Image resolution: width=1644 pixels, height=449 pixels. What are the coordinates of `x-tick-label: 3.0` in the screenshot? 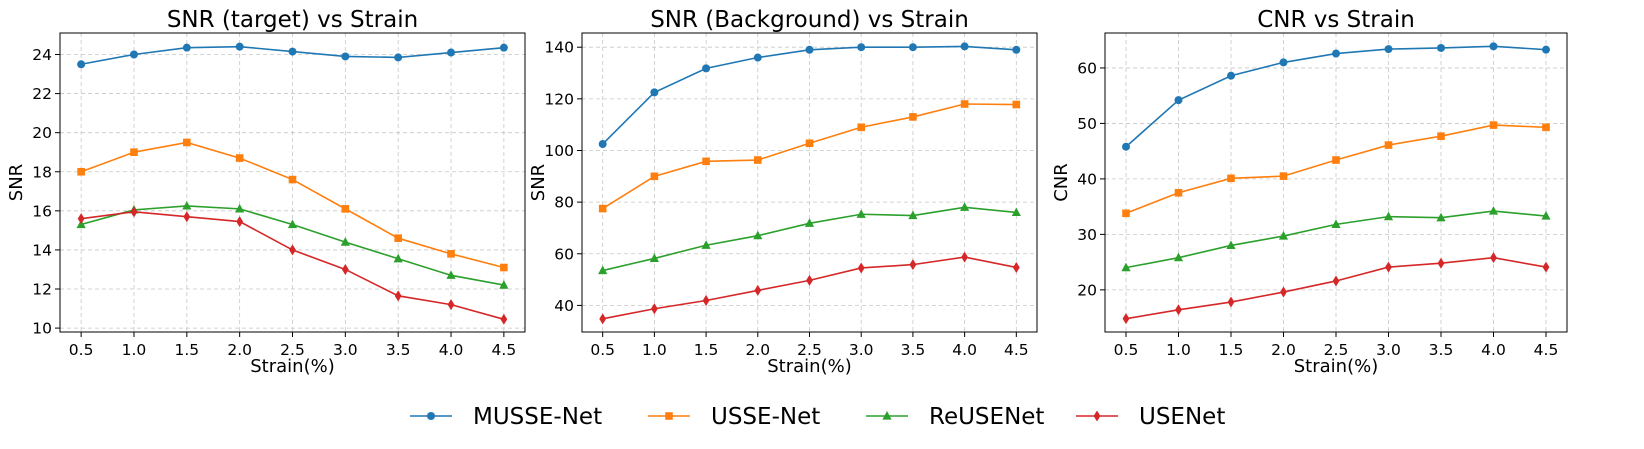 It's located at (861, 350).